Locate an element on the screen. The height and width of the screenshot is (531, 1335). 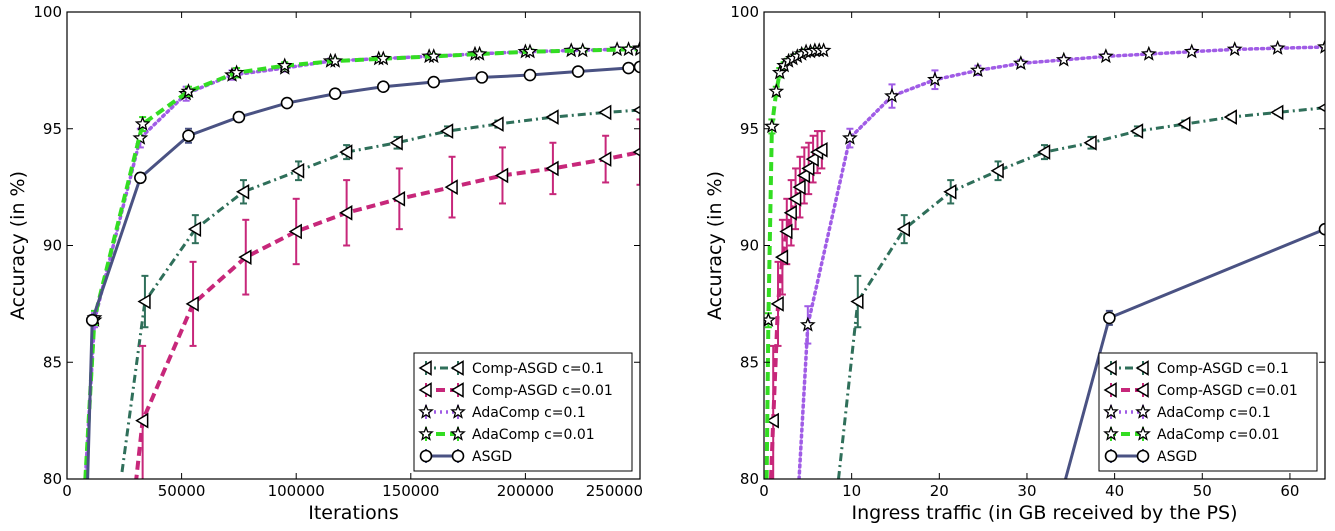
legend-entry-comp-asgd-c-0-1: Comp-ASGD c=0.1 is located at coordinates (511, 368).